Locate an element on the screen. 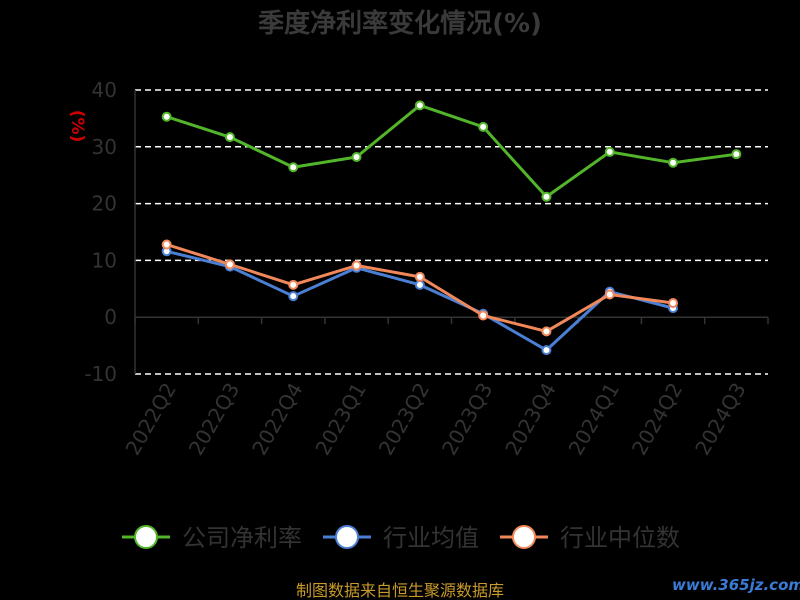  y-tick-label: 20 is located at coordinates (104, 204).